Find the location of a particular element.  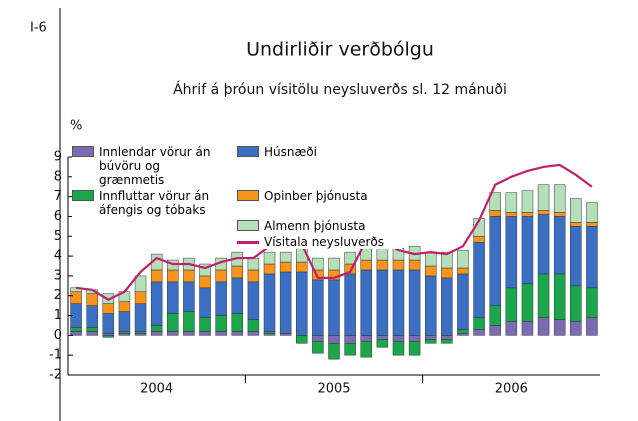

y-tick-label: 7 is located at coordinates (58, 196).